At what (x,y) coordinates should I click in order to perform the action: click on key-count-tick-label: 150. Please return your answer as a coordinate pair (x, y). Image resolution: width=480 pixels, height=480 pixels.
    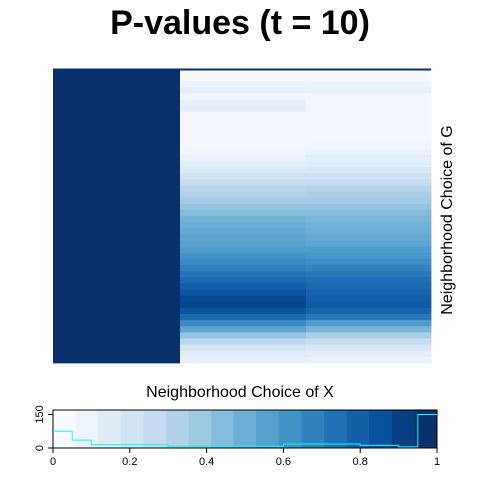
    Looking at the image, I should click on (40, 414).